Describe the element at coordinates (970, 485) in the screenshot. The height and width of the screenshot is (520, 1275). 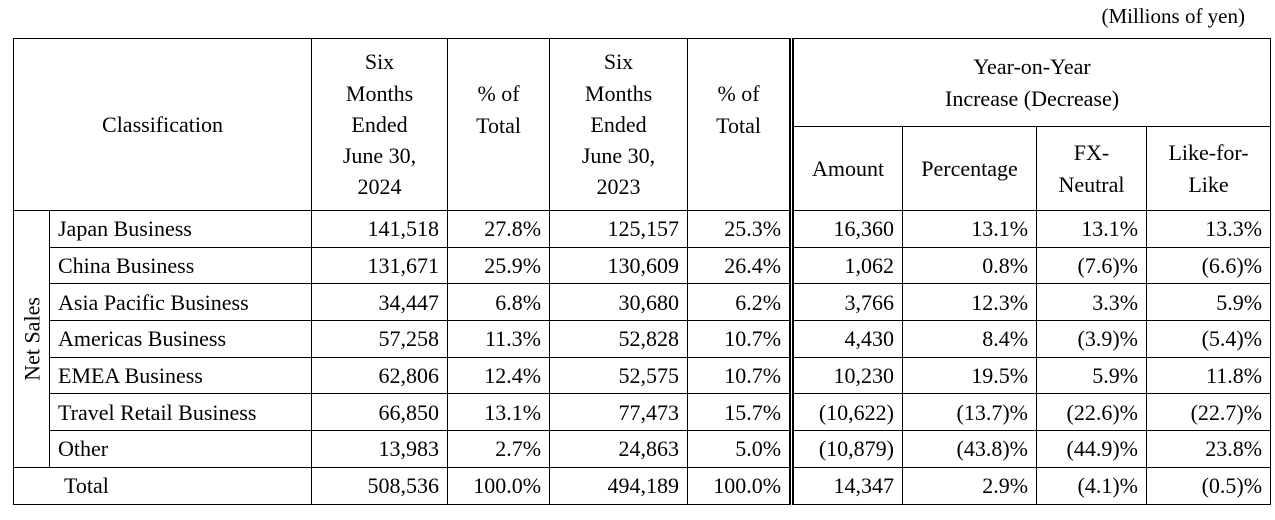
I see `total-percentage: 2.9%` at that location.